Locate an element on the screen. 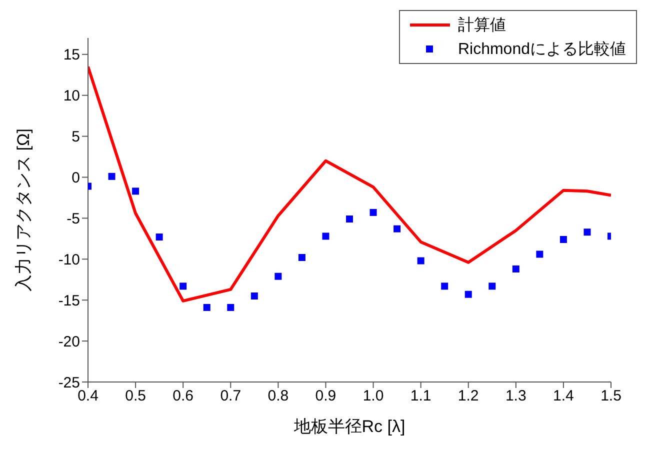  y-tick-label: -10 is located at coordinates (69, 259).